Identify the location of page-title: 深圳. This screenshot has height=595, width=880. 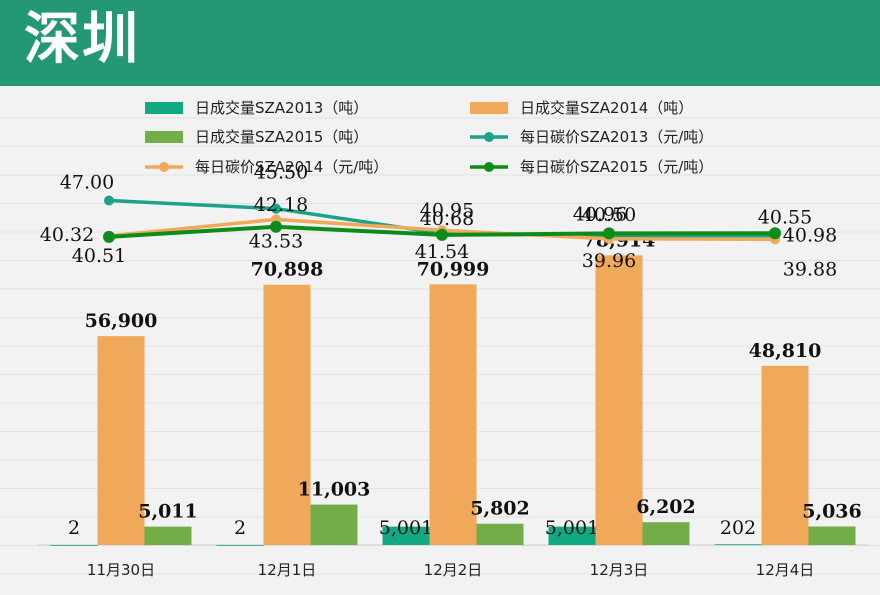
(82, 39).